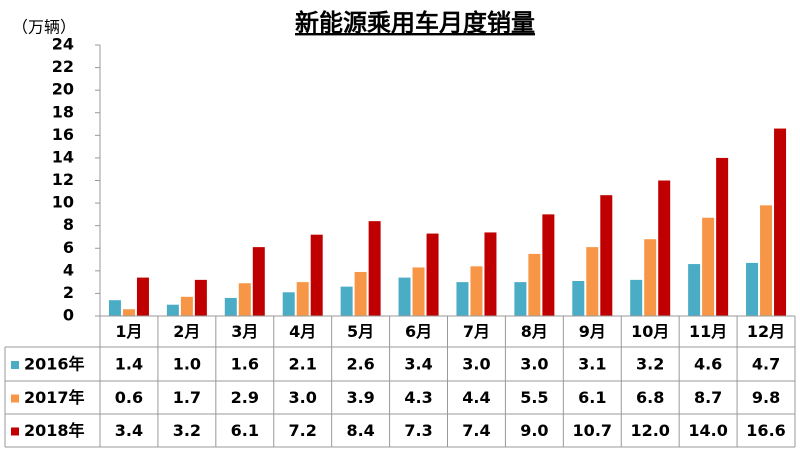 The height and width of the screenshot is (453, 800). What do you see at coordinates (63, 111) in the screenshot?
I see `y-tick-label: 18` at bounding box center [63, 111].